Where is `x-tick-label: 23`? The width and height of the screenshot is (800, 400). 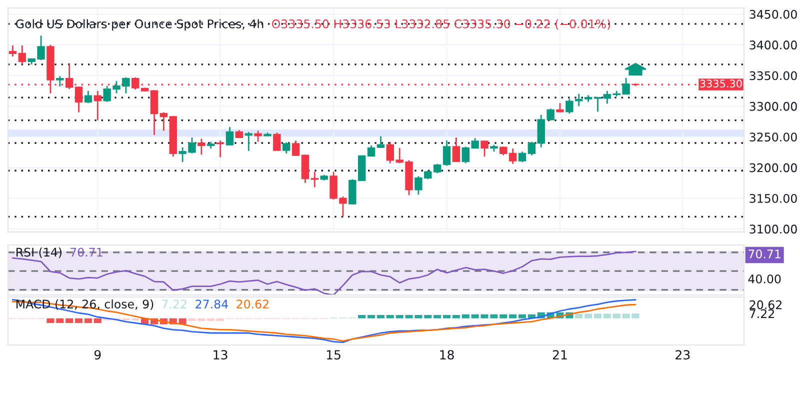 x-tick-label: 23 is located at coordinates (683, 355).